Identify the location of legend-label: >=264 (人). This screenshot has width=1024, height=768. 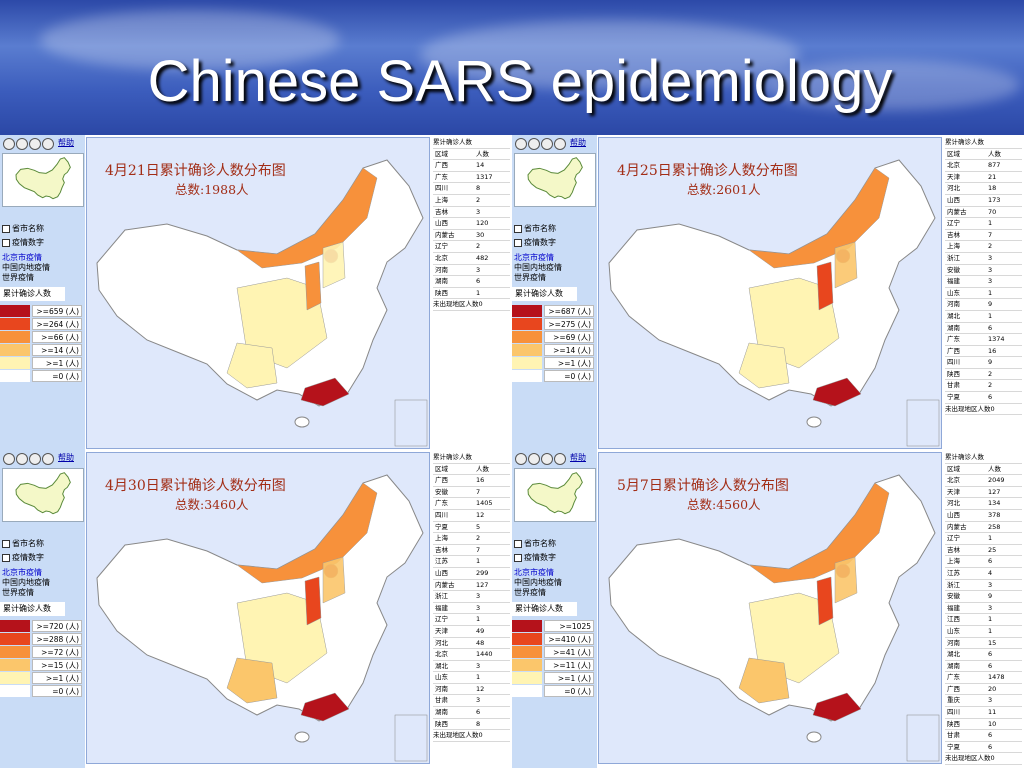
(57, 324).